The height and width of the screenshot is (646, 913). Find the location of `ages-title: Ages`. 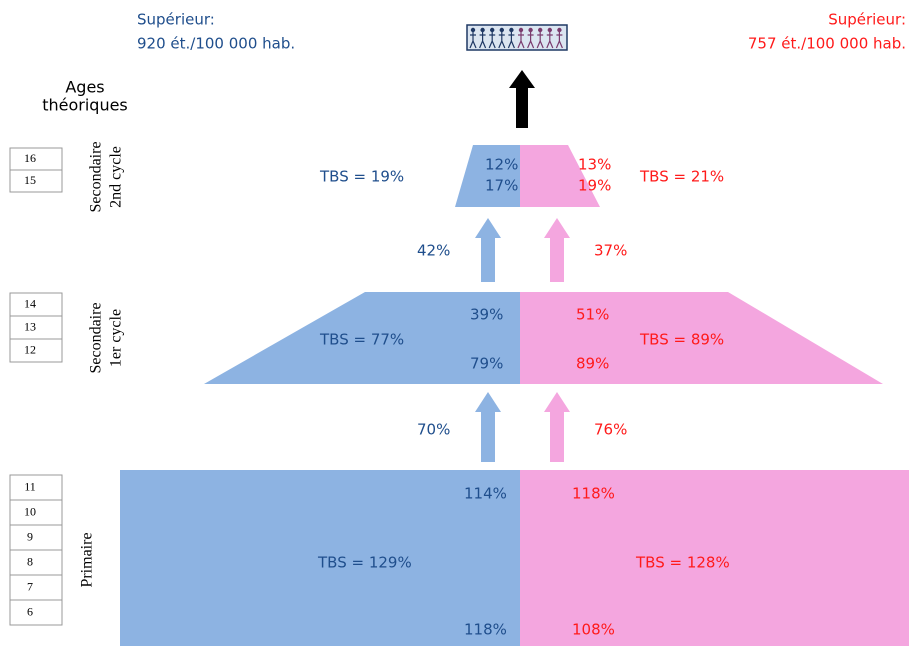

ages-title: Ages is located at coordinates (84, 87).